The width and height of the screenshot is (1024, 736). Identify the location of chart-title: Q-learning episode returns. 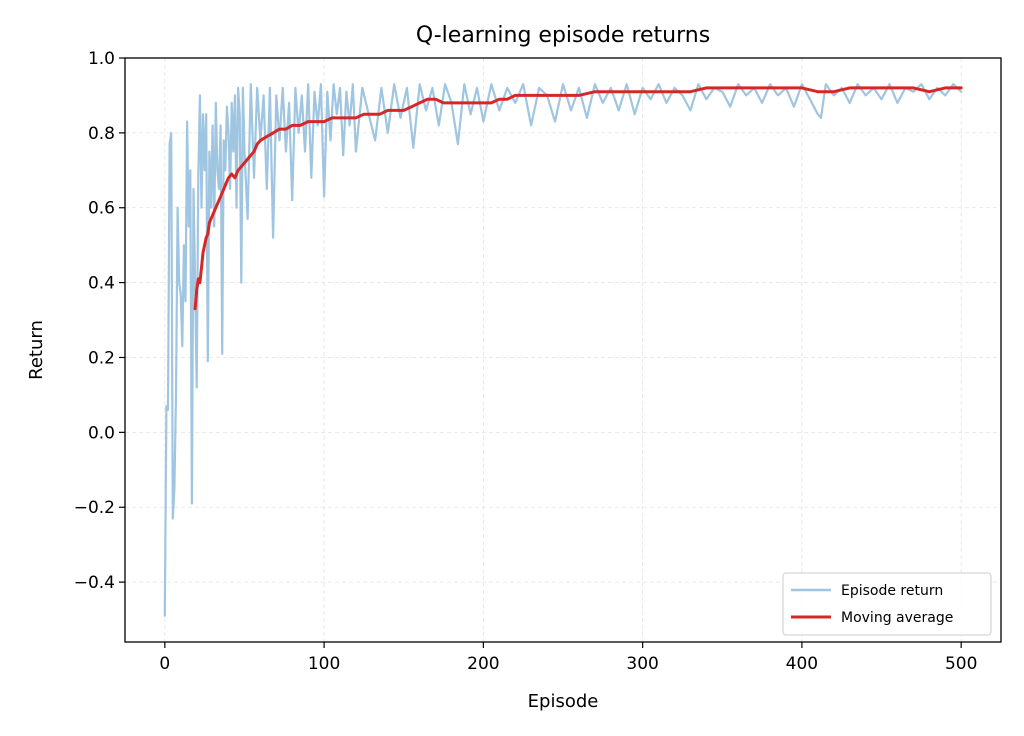
(563, 35).